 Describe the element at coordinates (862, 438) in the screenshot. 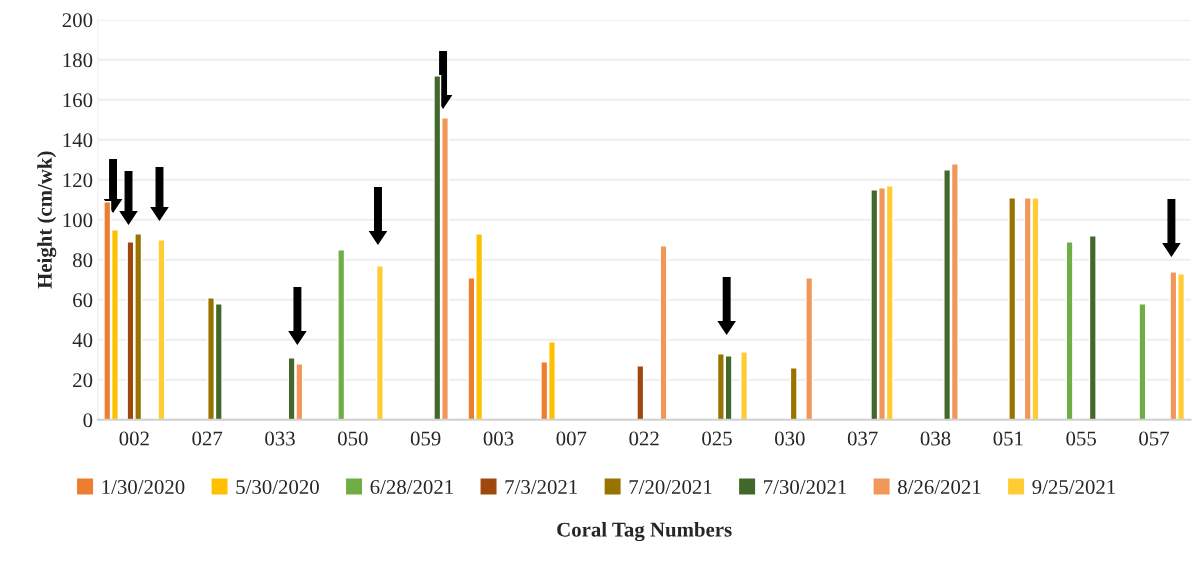

I see `x-tick-label: 037` at that location.